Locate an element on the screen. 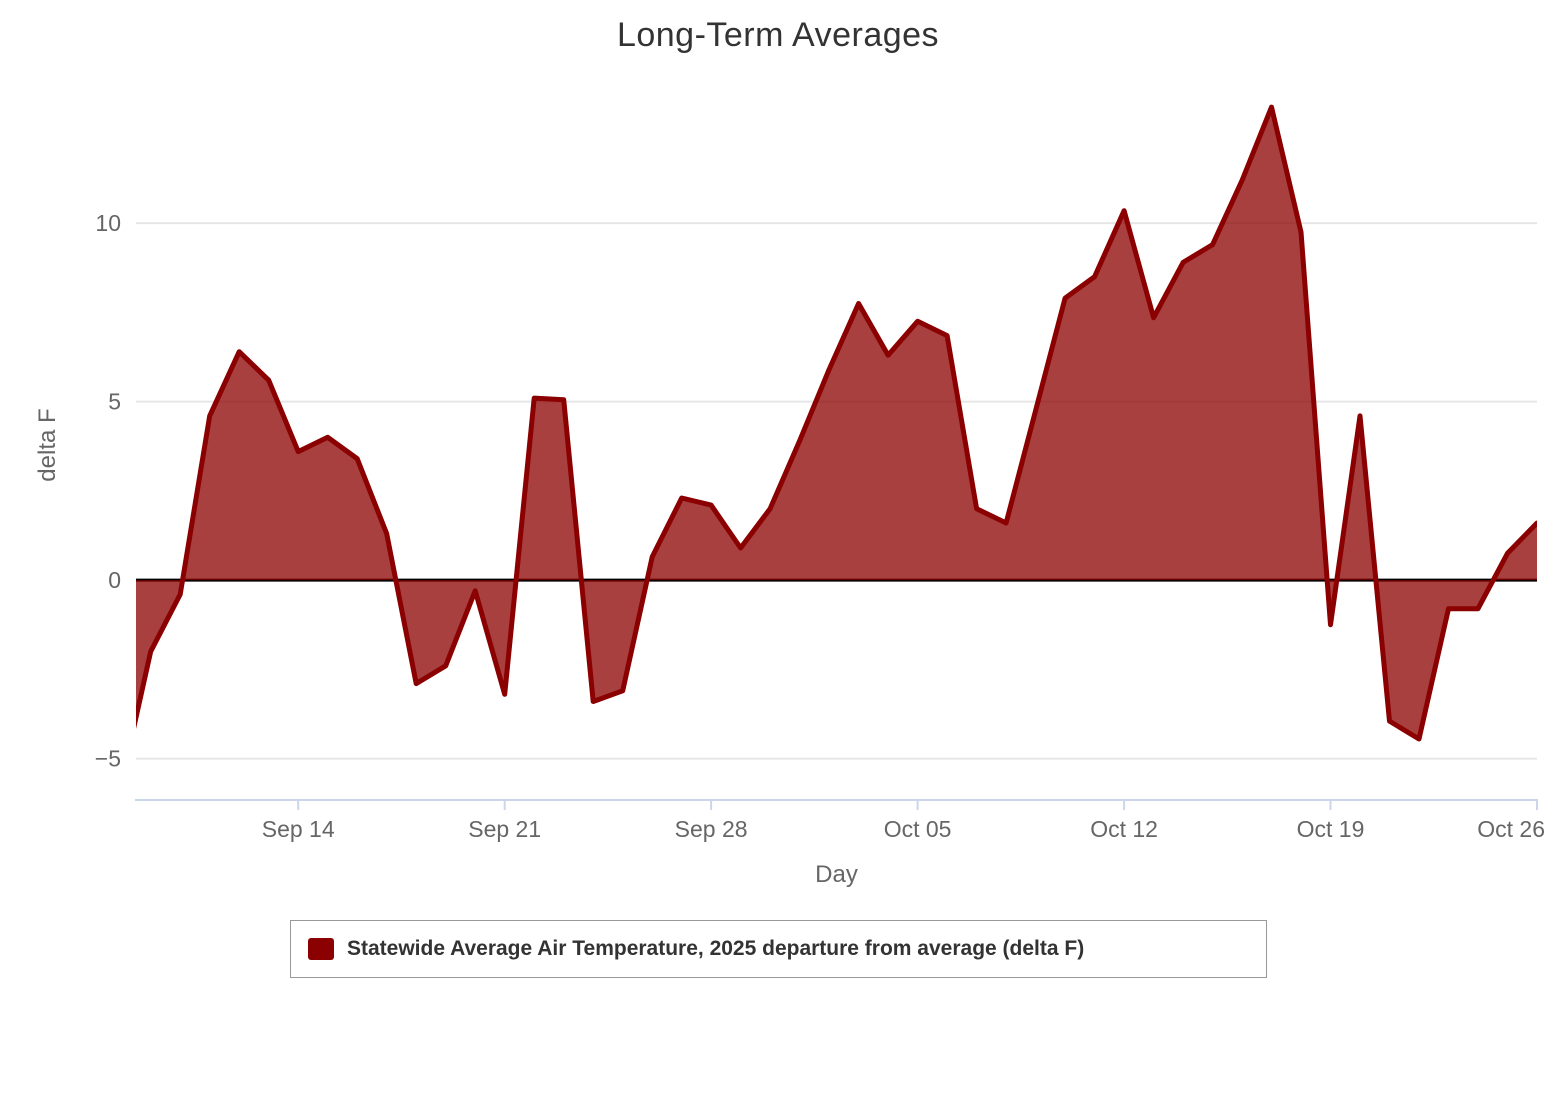 The image size is (1556, 1120). x-tick-label: Oct 26 is located at coordinates (1511, 829).